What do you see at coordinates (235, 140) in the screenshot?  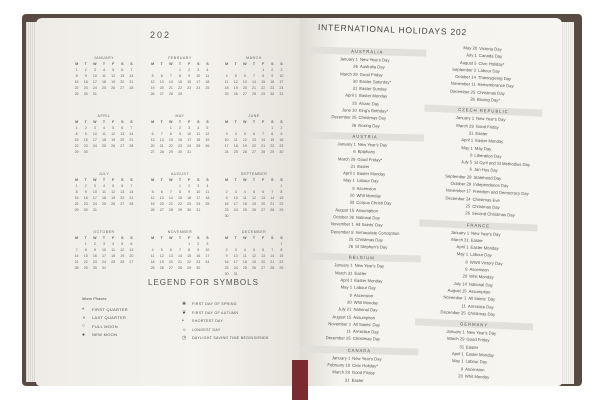 I see `day-cell: 11` at bounding box center [235, 140].